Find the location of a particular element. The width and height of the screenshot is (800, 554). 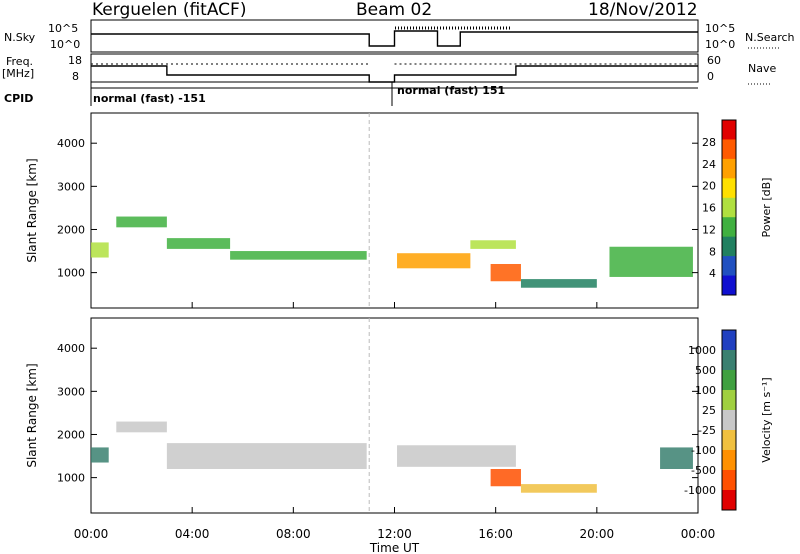

power-colorbar-tick-label: 4 is located at coordinates (712, 273).